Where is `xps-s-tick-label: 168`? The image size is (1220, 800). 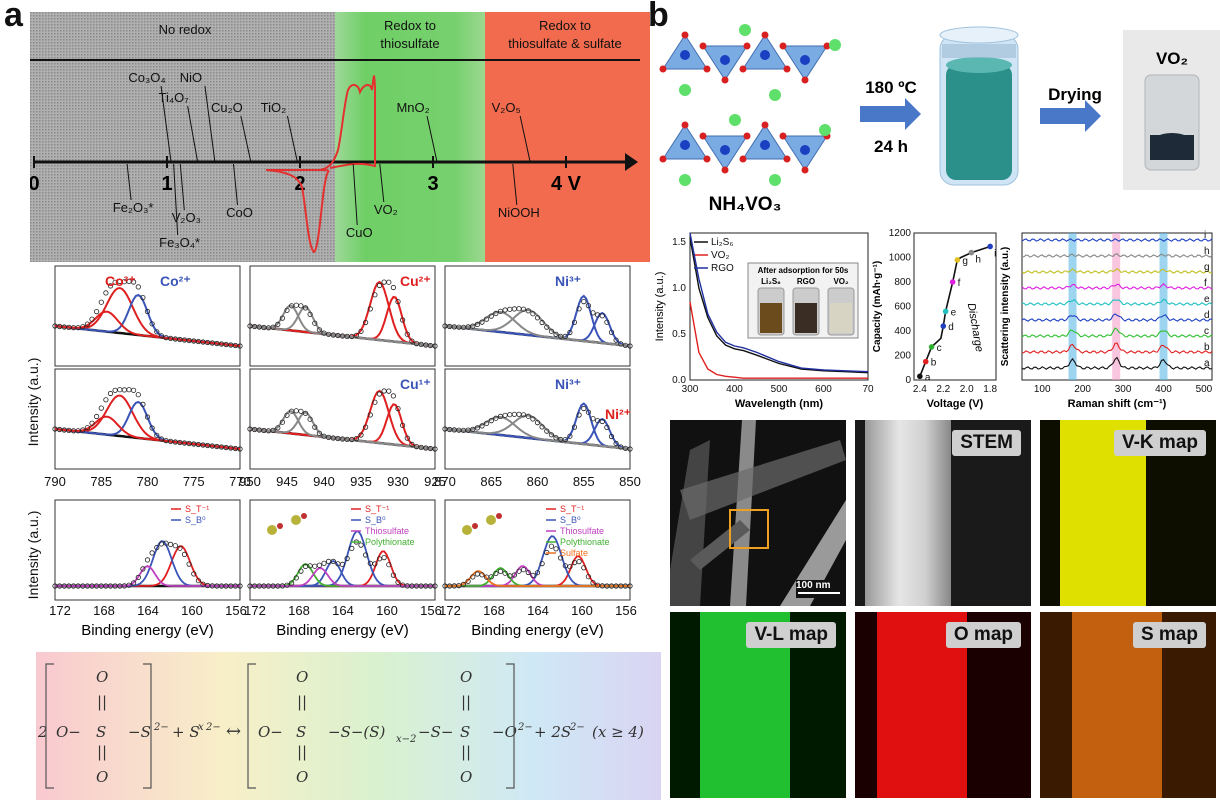 xps-s-tick-label: 168 is located at coordinates (104, 610).